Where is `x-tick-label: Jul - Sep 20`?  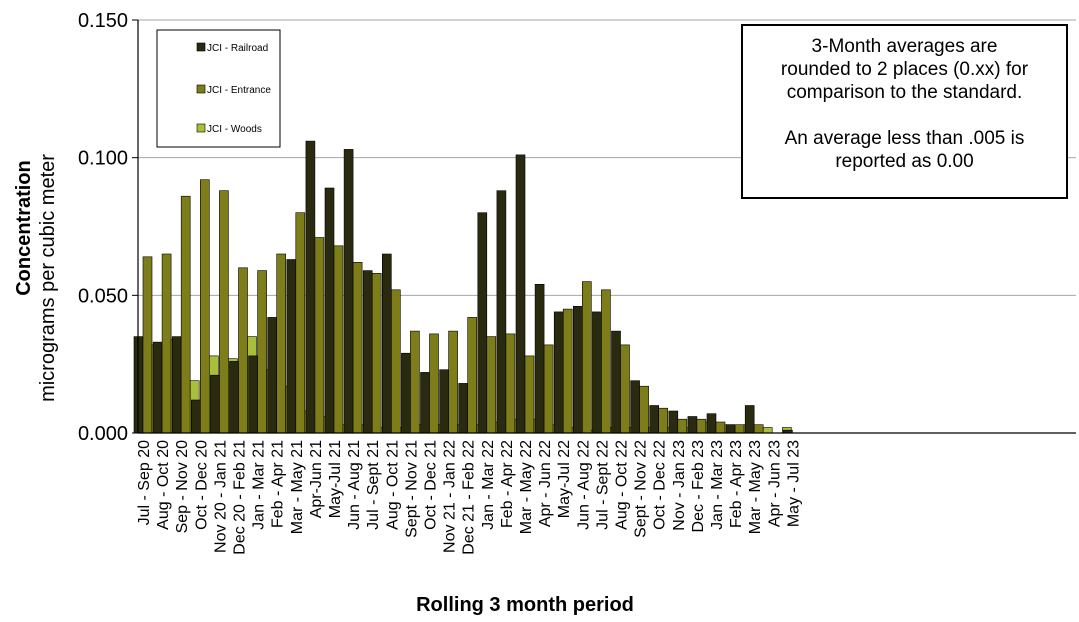
x-tick-label: Jul - Sep 20 is located at coordinates (144, 482).